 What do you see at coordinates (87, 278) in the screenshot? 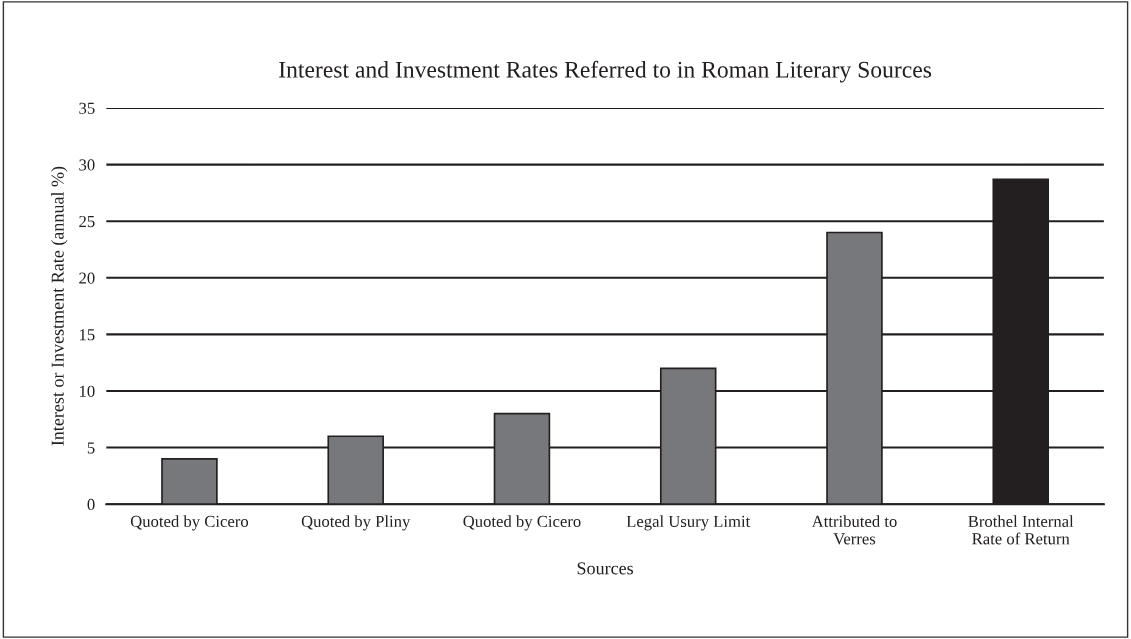
I see `y-tick-label: 20` at bounding box center [87, 278].